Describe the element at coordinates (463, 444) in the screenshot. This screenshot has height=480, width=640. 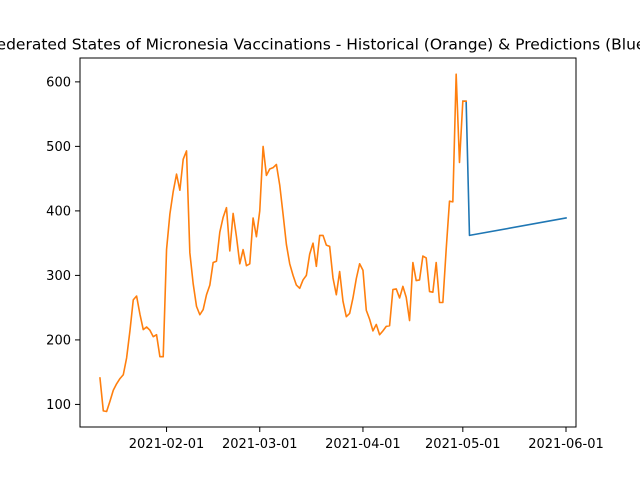
I see `x-tick-label: 2021-05-01` at that location.